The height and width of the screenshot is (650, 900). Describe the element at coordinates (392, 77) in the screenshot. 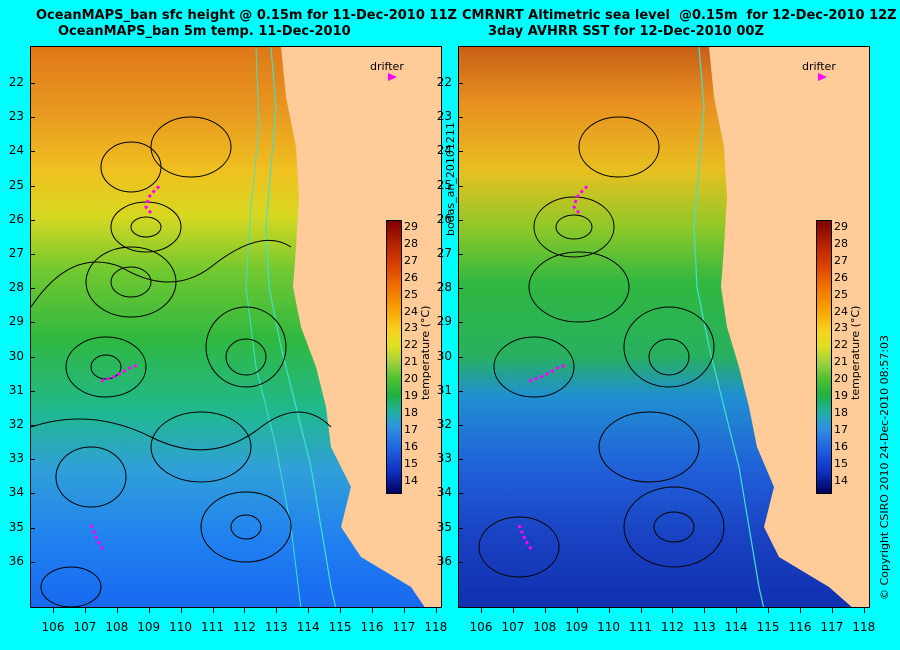

I see `drifter-arrow-left` at that location.